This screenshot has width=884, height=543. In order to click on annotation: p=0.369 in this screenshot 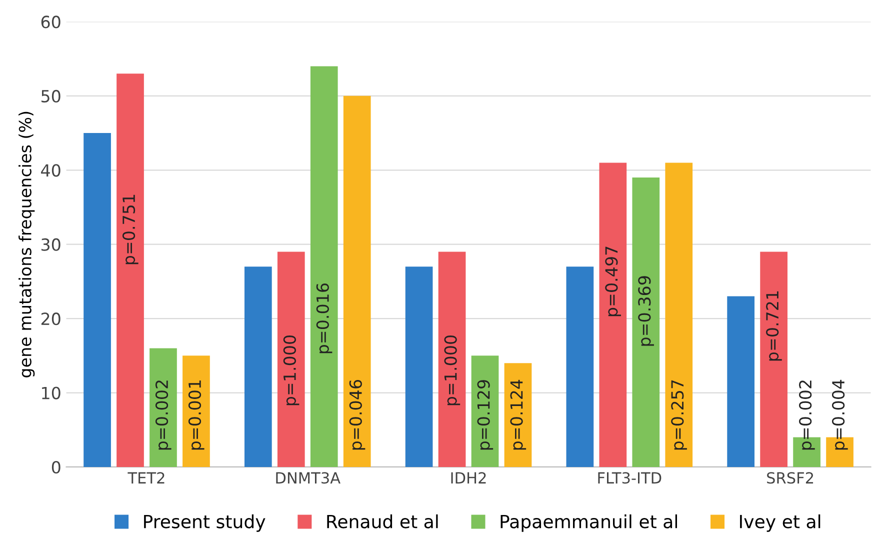, I will do `click(646, 311)`.